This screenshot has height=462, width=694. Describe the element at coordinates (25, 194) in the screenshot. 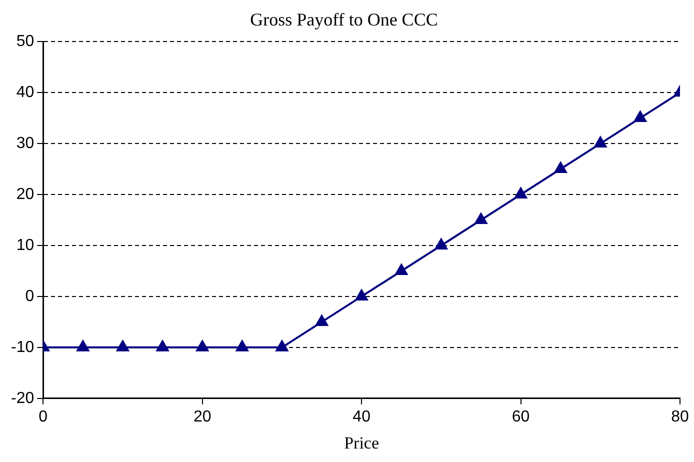

I see `y-tick-label: 20` at that location.